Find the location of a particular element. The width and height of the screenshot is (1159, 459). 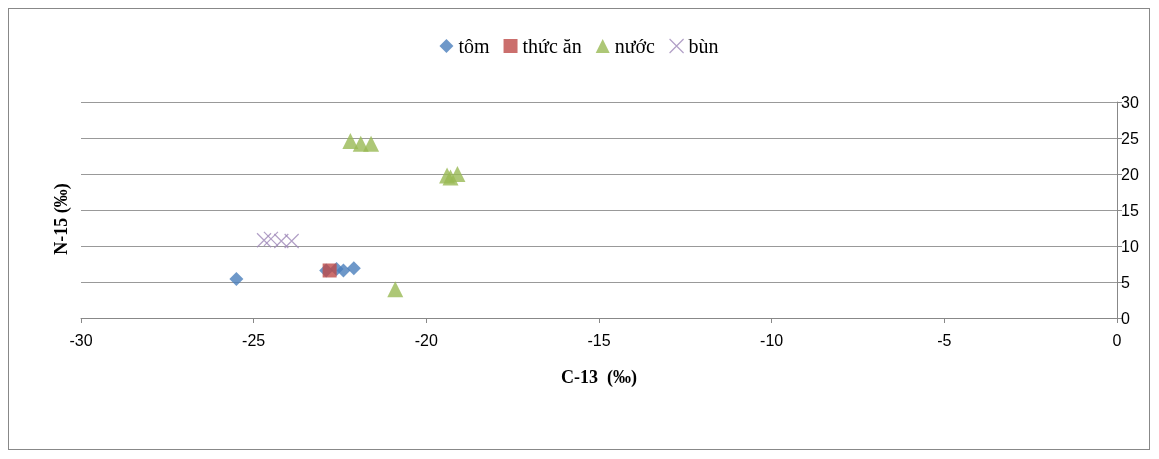

y-tick-label: 10 is located at coordinates (1130, 246).